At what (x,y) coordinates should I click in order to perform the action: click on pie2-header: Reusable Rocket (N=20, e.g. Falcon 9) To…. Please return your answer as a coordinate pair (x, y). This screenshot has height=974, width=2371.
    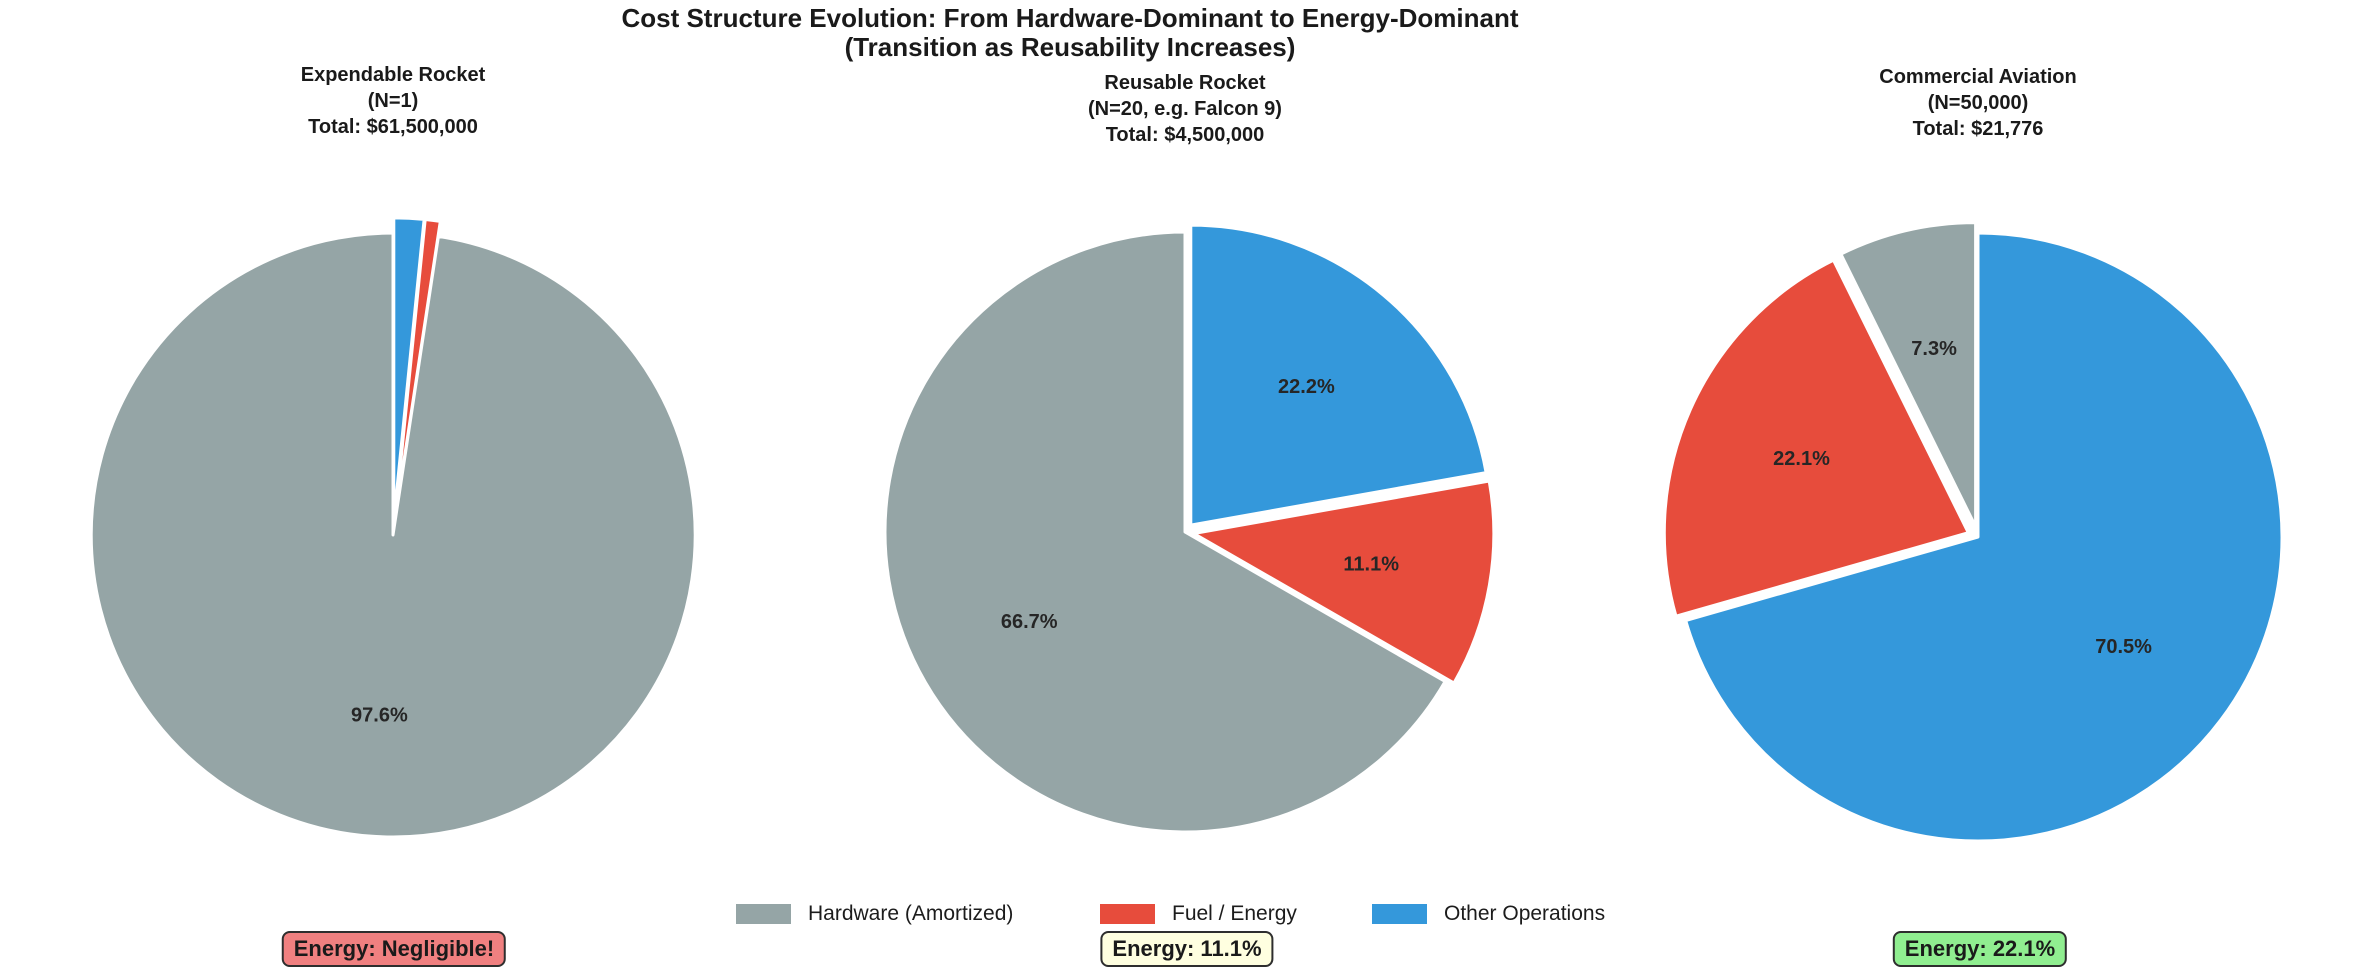
    Looking at the image, I should click on (1185, 109).